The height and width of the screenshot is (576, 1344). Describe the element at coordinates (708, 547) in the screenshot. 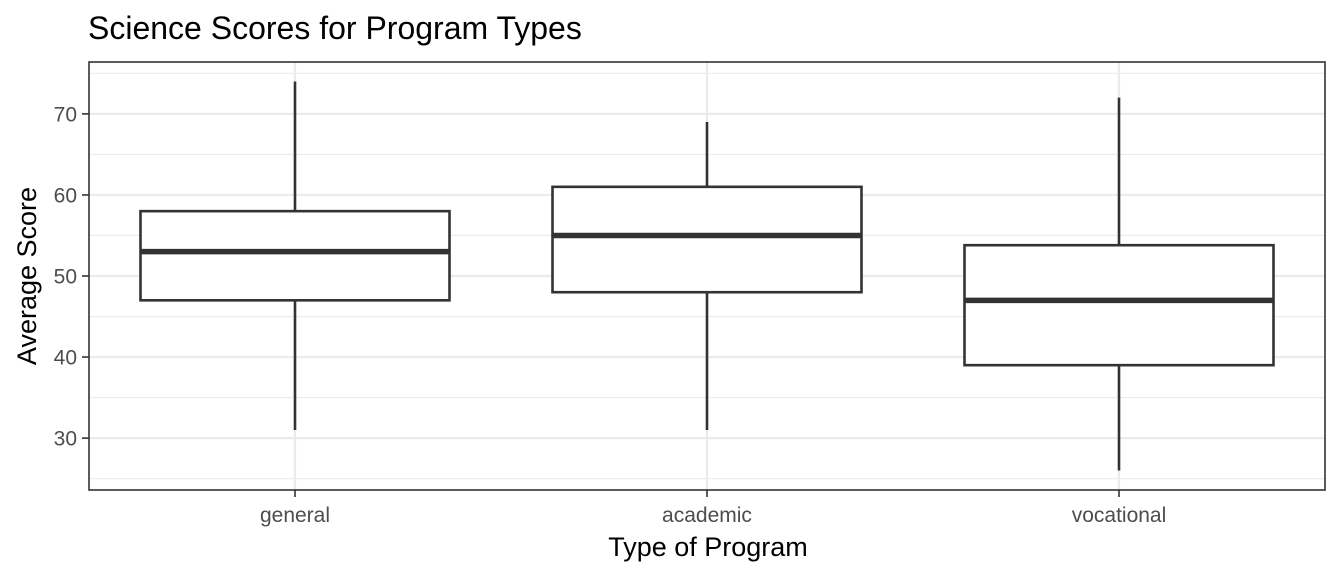

I see `x-axis-title: Type of Program` at that location.